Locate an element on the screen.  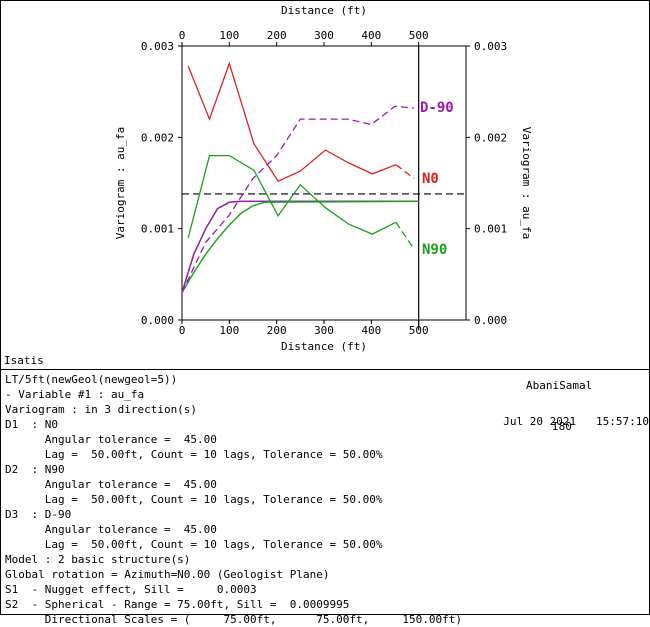
model-curve is located at coordinates (300, 246).